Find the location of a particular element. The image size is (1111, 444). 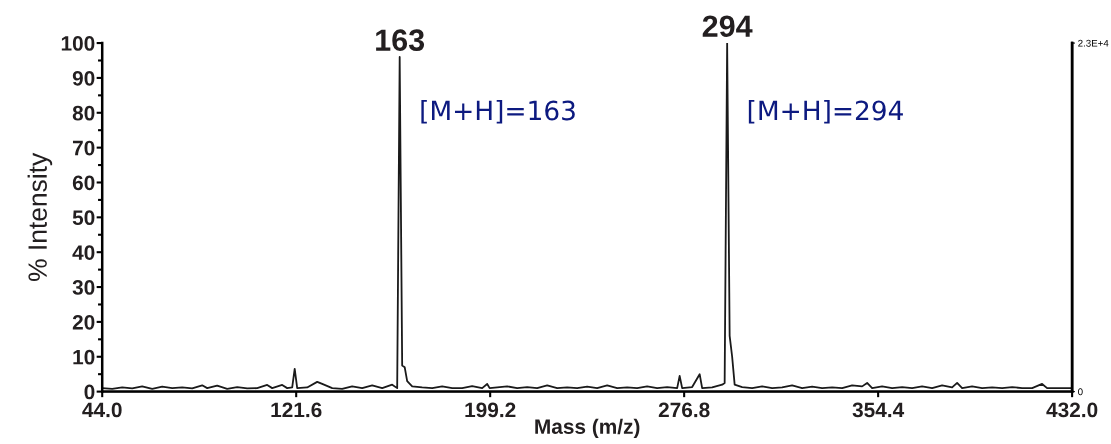

y-tick-label: 100 is located at coordinates (78, 43).